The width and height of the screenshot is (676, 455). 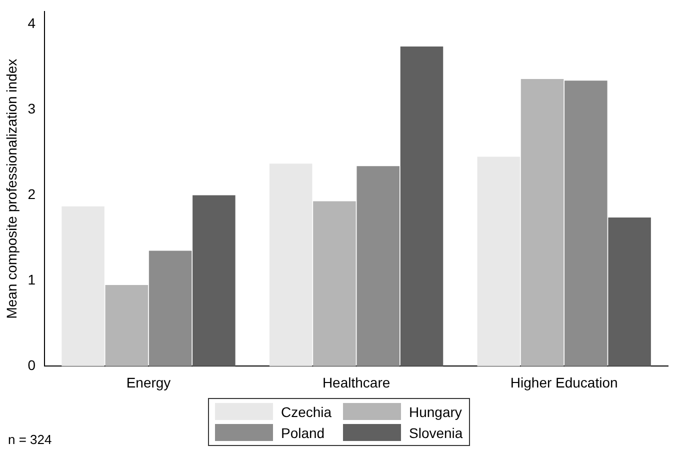 What do you see at coordinates (30, 439) in the screenshot?
I see `text: n = 324` at bounding box center [30, 439].